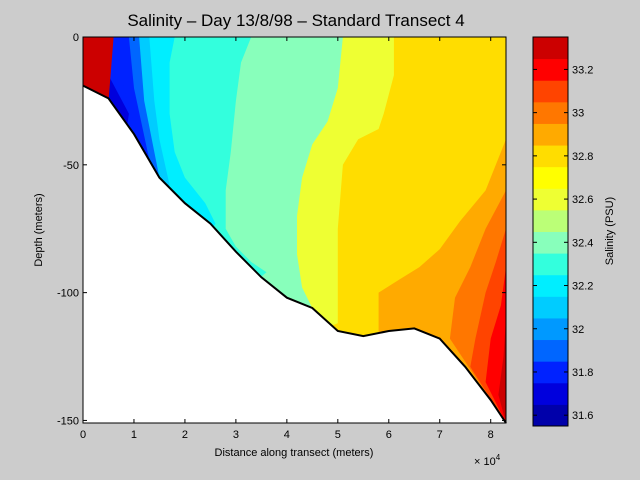 This screenshot has height=480, width=640. What do you see at coordinates (76, 38) in the screenshot?
I see `y-tick-label-0: 0` at bounding box center [76, 38].